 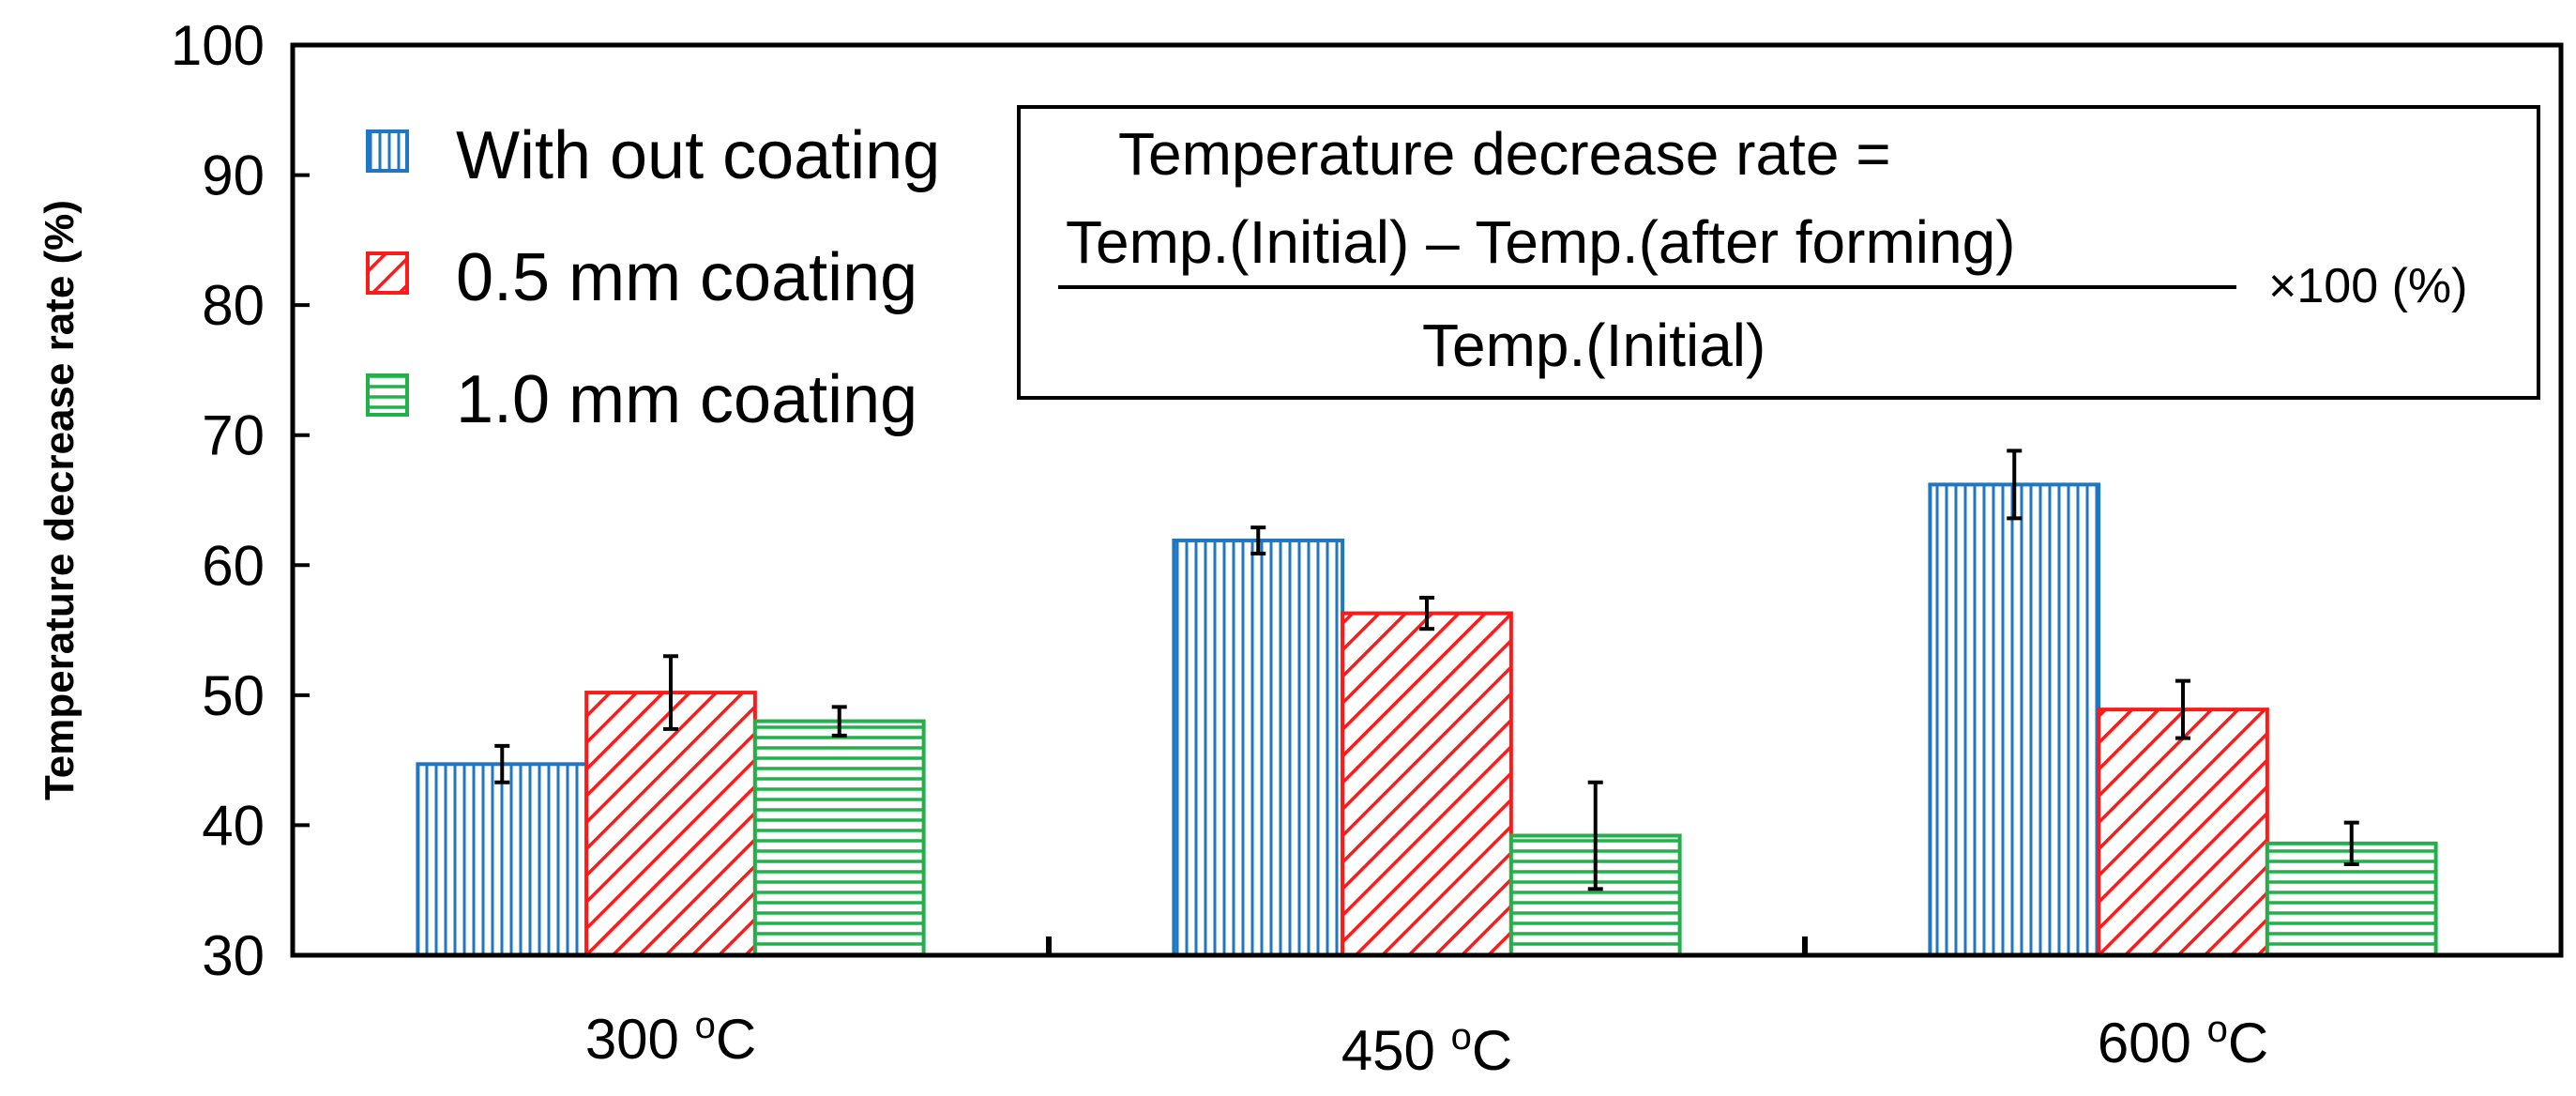 I want to click on x-tick-label: 300 oC, so click(x=670, y=1038).